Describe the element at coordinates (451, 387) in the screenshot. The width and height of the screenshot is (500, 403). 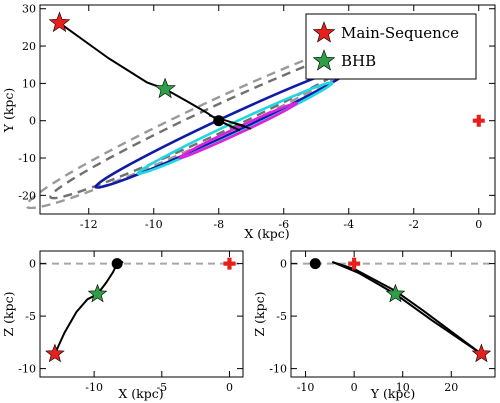
I see `x-tick-label: 20` at that location.